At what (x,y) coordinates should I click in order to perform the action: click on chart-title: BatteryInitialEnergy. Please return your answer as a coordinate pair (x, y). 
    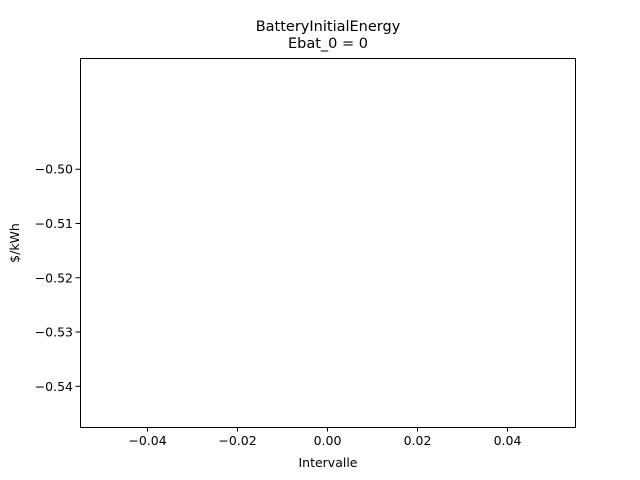
    Looking at the image, I should click on (328, 27).